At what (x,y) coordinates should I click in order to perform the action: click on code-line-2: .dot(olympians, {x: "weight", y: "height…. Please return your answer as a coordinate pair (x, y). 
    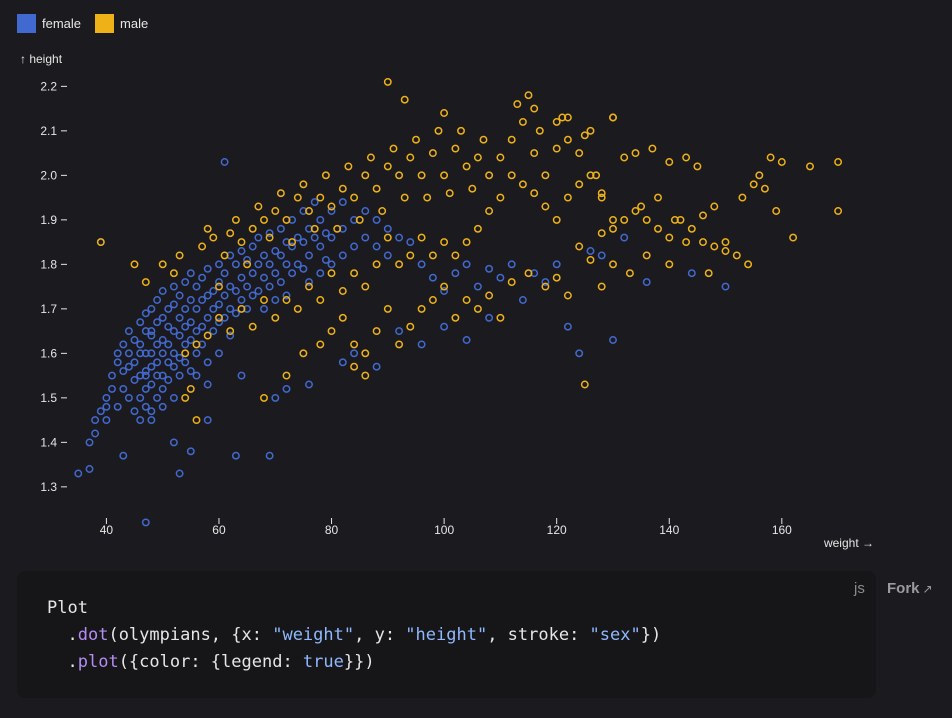
    Looking at the image, I should click on (364, 635).